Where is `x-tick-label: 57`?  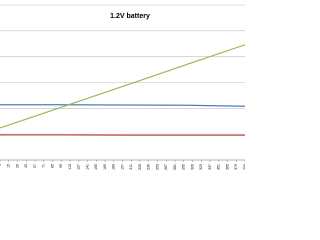 x-tick-label: 57 is located at coordinates (35, 166).